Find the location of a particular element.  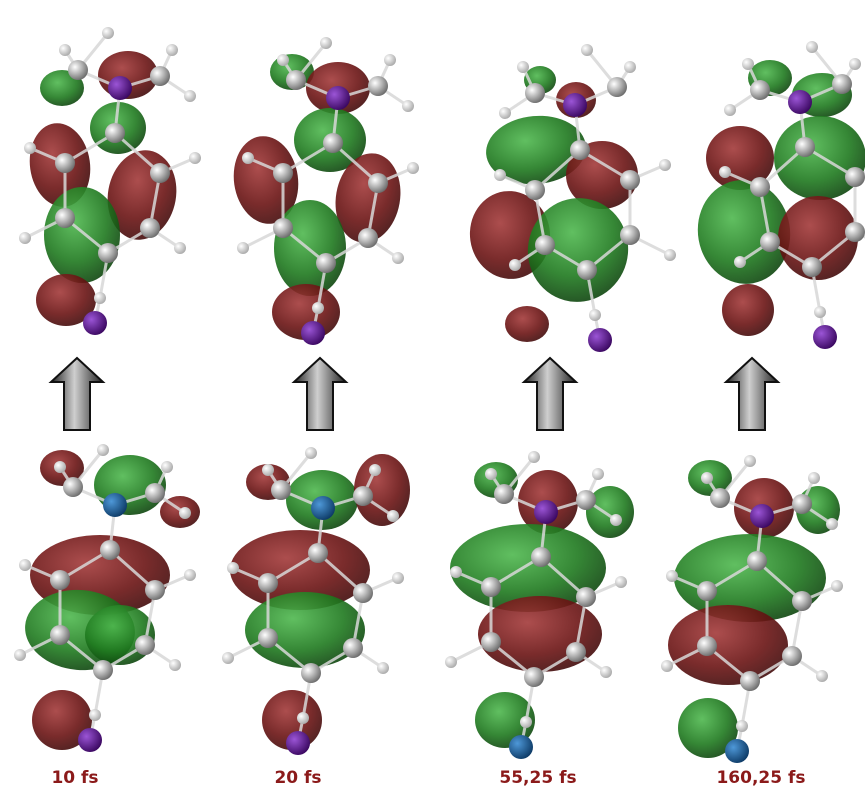

time-label-3: 55,25 fs is located at coordinates (538, 778).